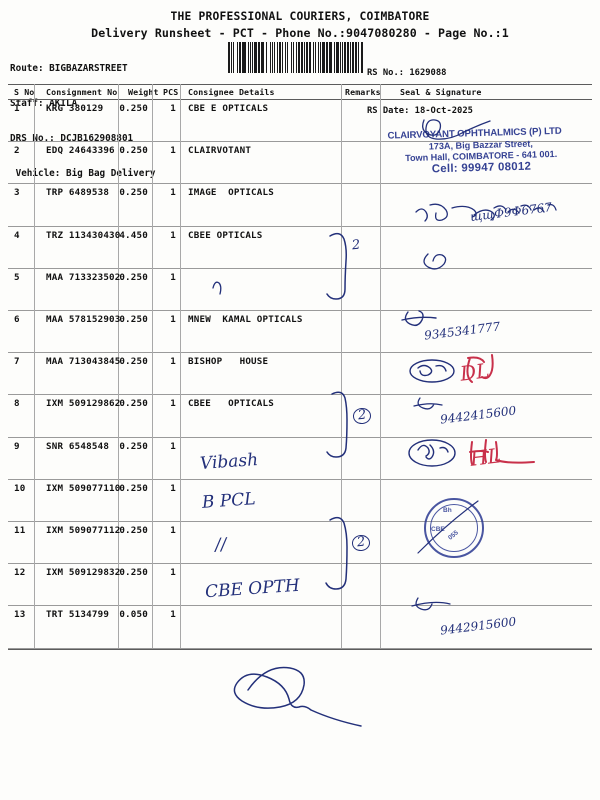  What do you see at coordinates (228, 108) in the screenshot?
I see `cell-consignee-details: CBE E OPTICALS` at bounding box center [228, 108].